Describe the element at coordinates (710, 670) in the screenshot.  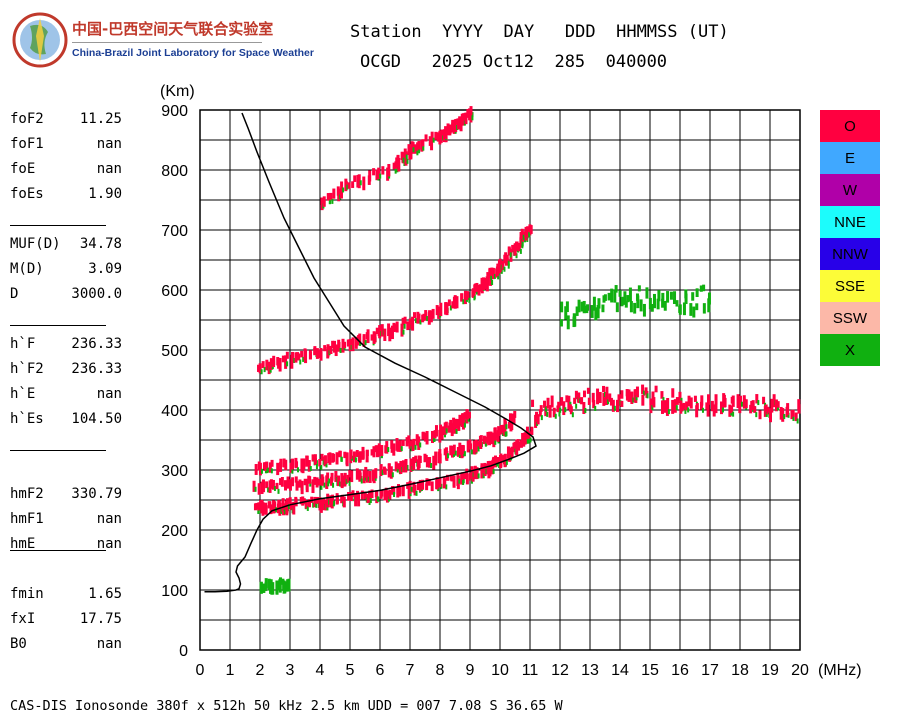
I see `x-tick-label: 17` at that location.